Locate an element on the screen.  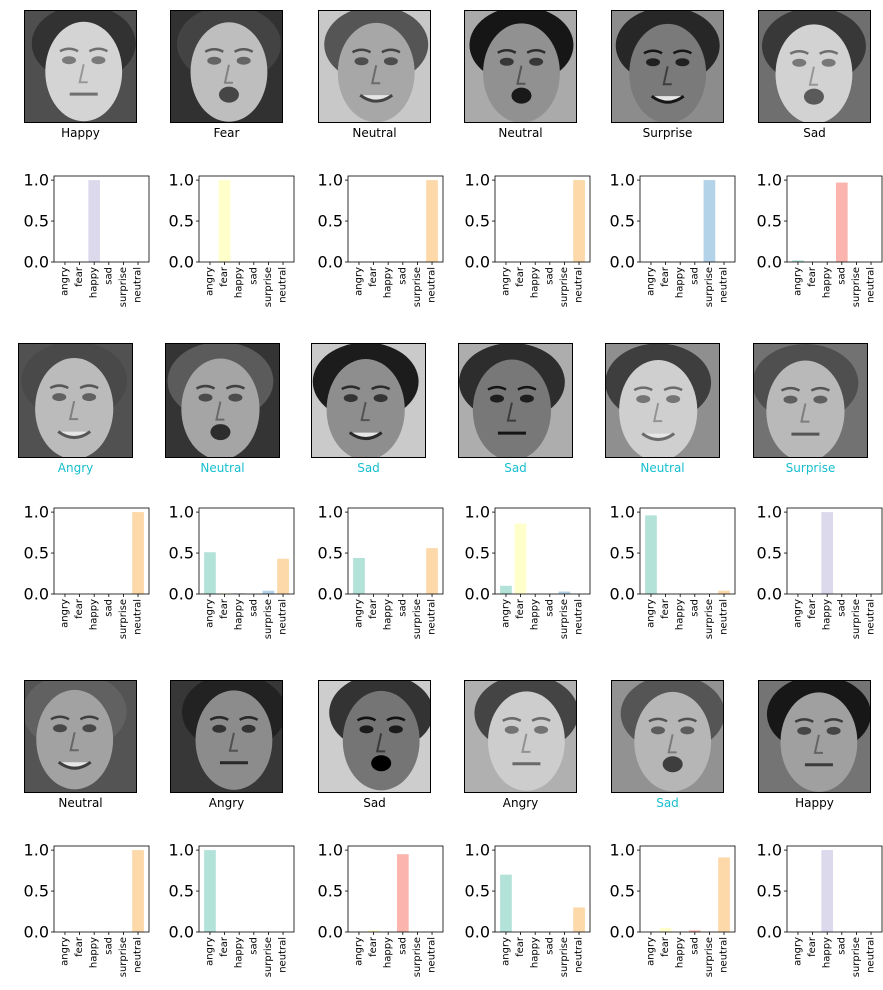
bar-angry is located at coordinates (651, 554).